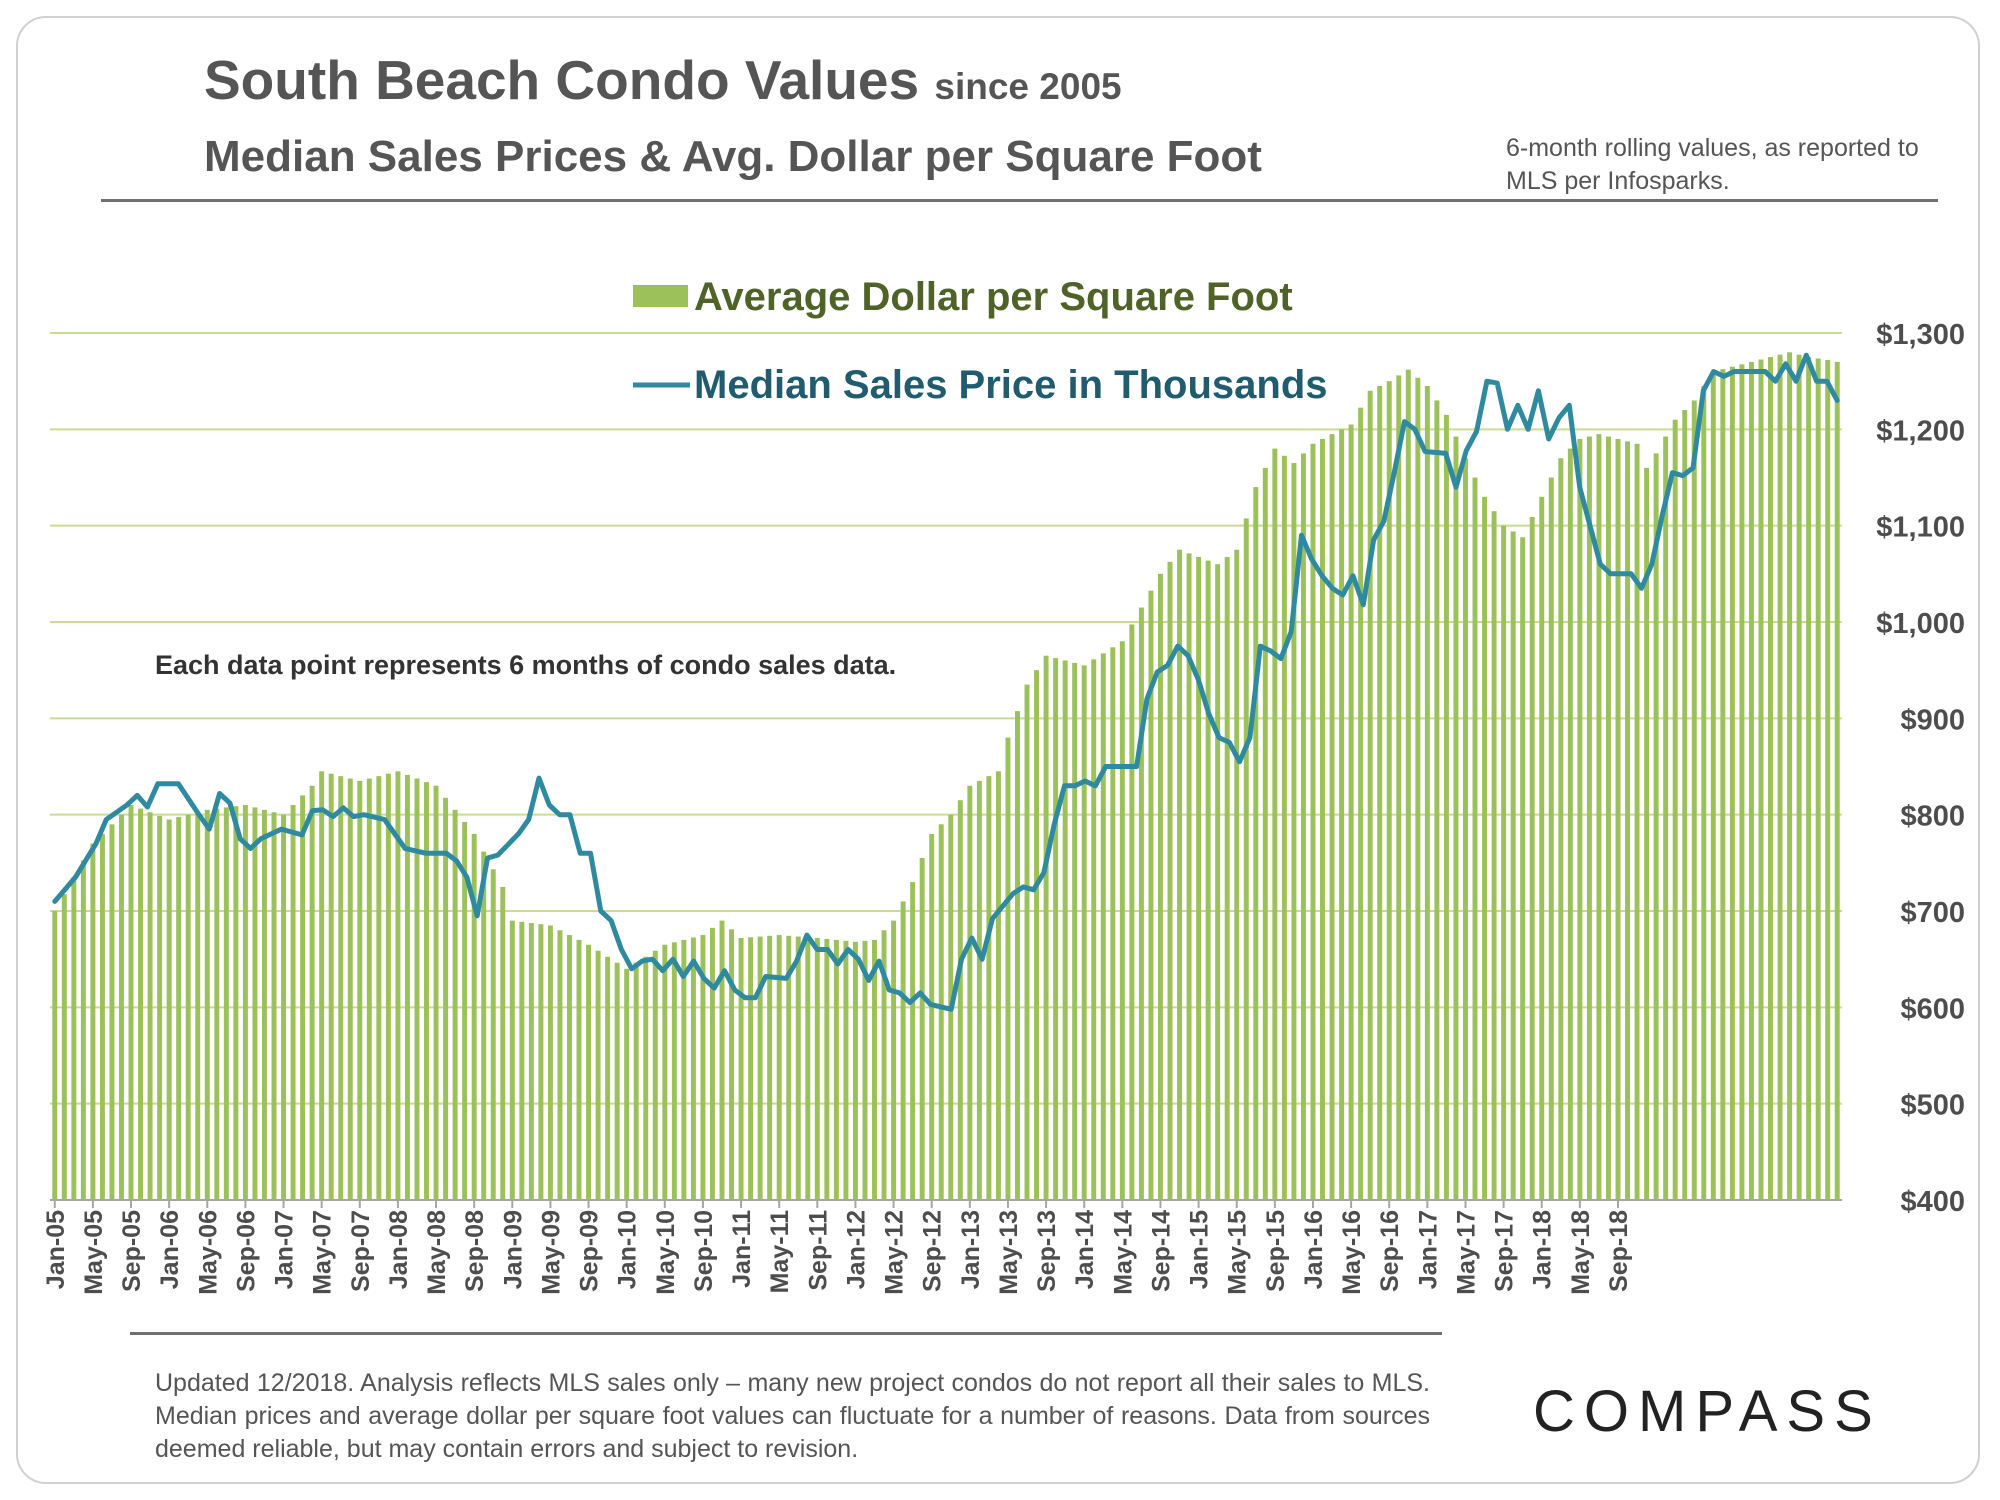 The height and width of the screenshot is (1500, 2000). Describe the element at coordinates (1009, 1252) in the screenshot. I see `x-tick-label: May-13` at that location.